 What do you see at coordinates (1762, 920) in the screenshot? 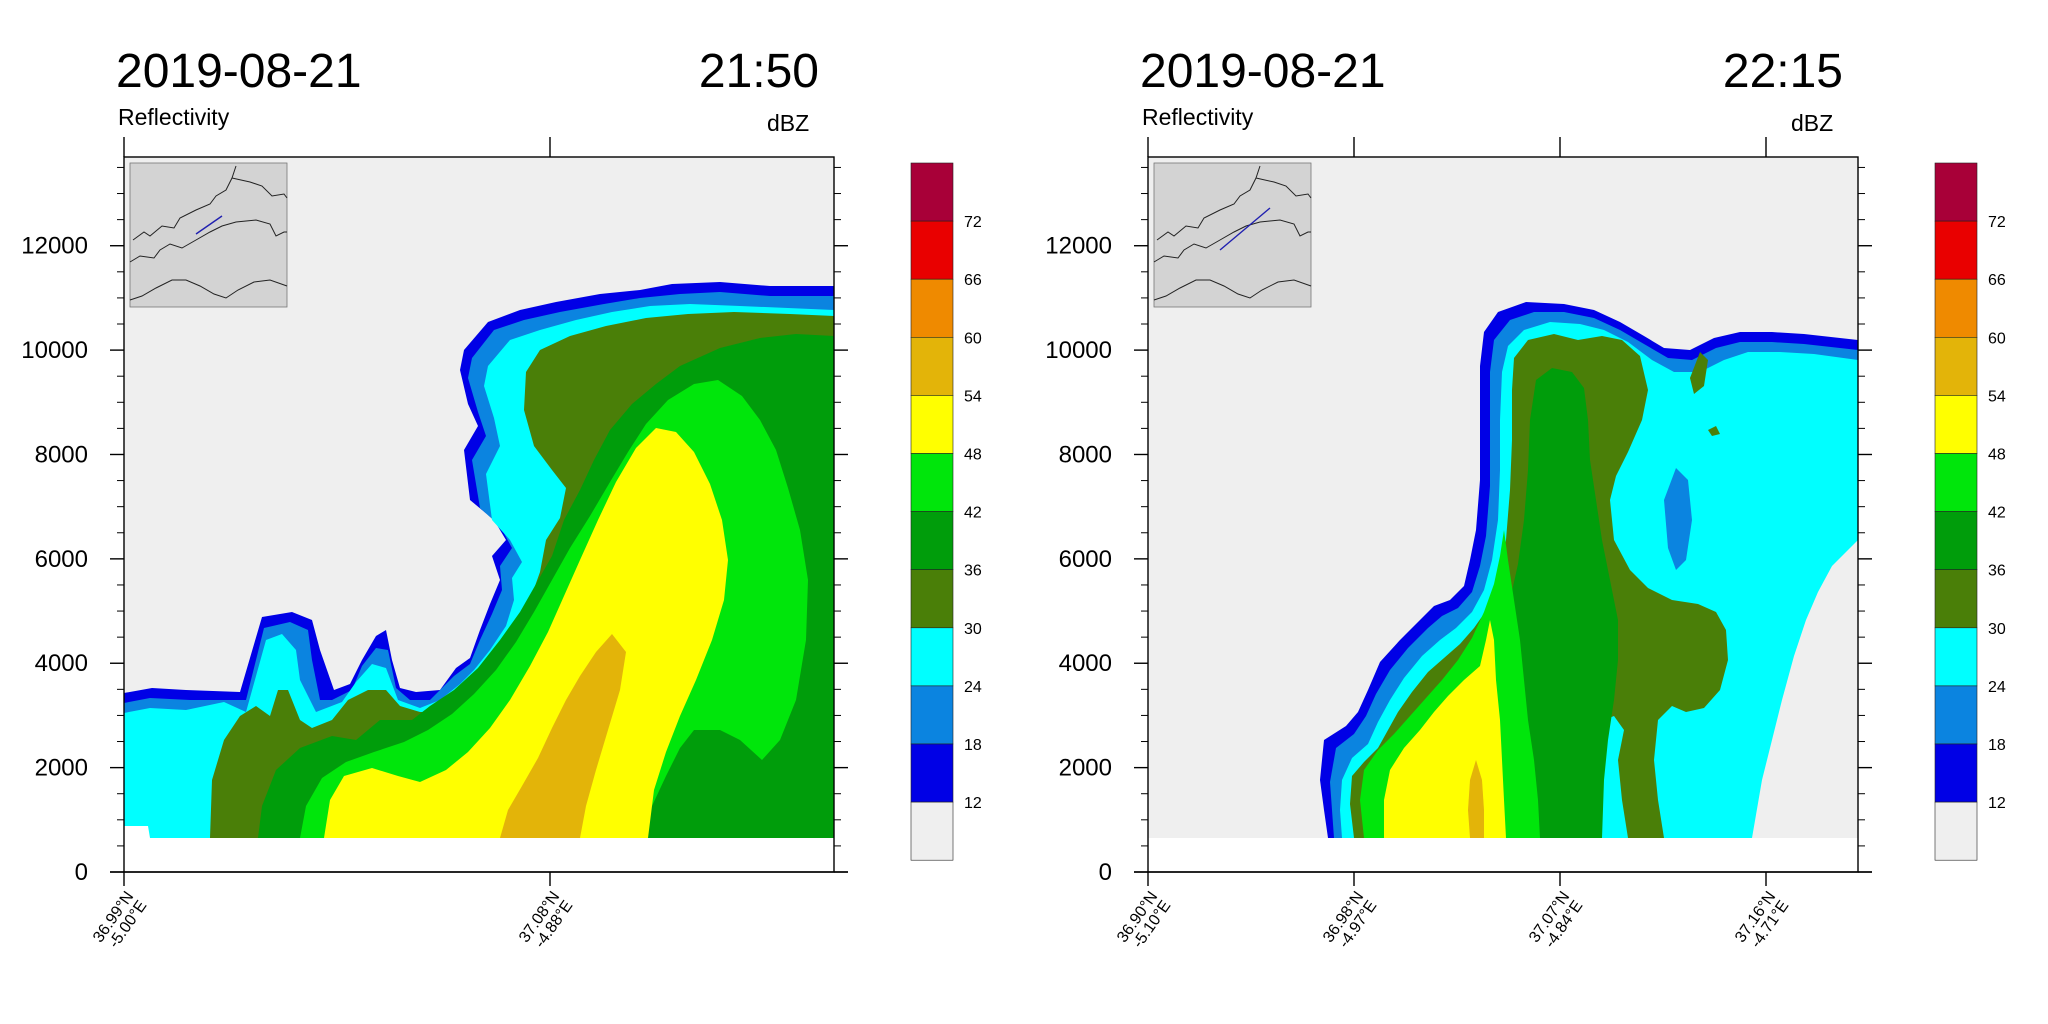
I see `x-tick-label: 37.16°N-4.71°E` at bounding box center [1762, 920].